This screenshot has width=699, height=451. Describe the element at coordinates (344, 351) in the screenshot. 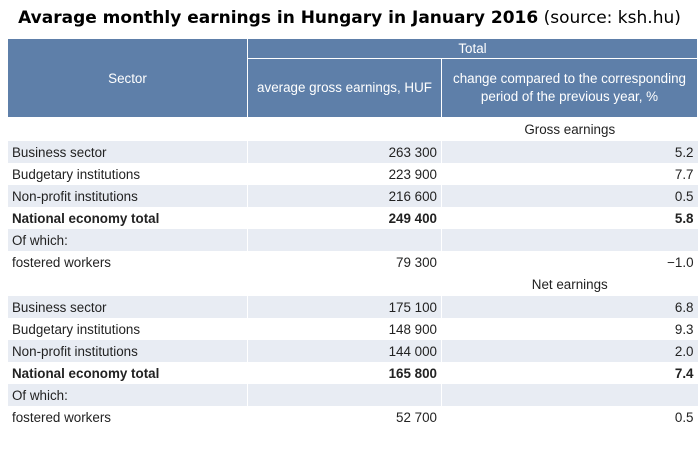

I see `row-earnings-cell: 144 000` at that location.